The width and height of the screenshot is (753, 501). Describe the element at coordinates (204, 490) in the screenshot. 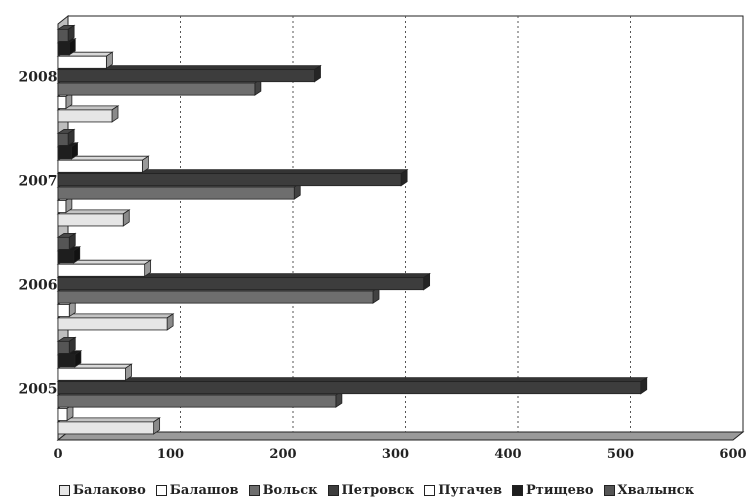

I see `legend-label: Балашов` at that location.